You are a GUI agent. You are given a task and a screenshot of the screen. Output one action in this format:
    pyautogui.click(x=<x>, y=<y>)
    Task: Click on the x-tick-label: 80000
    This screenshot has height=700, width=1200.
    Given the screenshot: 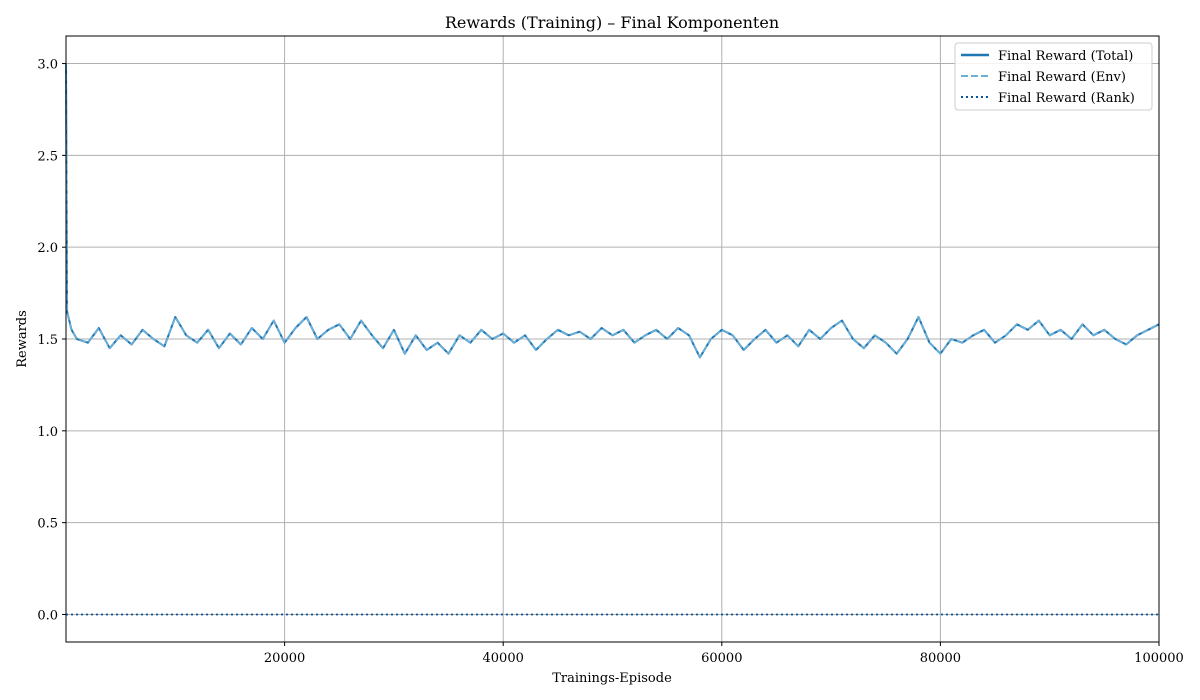 What is the action you would take?
    pyautogui.click(x=940, y=658)
    